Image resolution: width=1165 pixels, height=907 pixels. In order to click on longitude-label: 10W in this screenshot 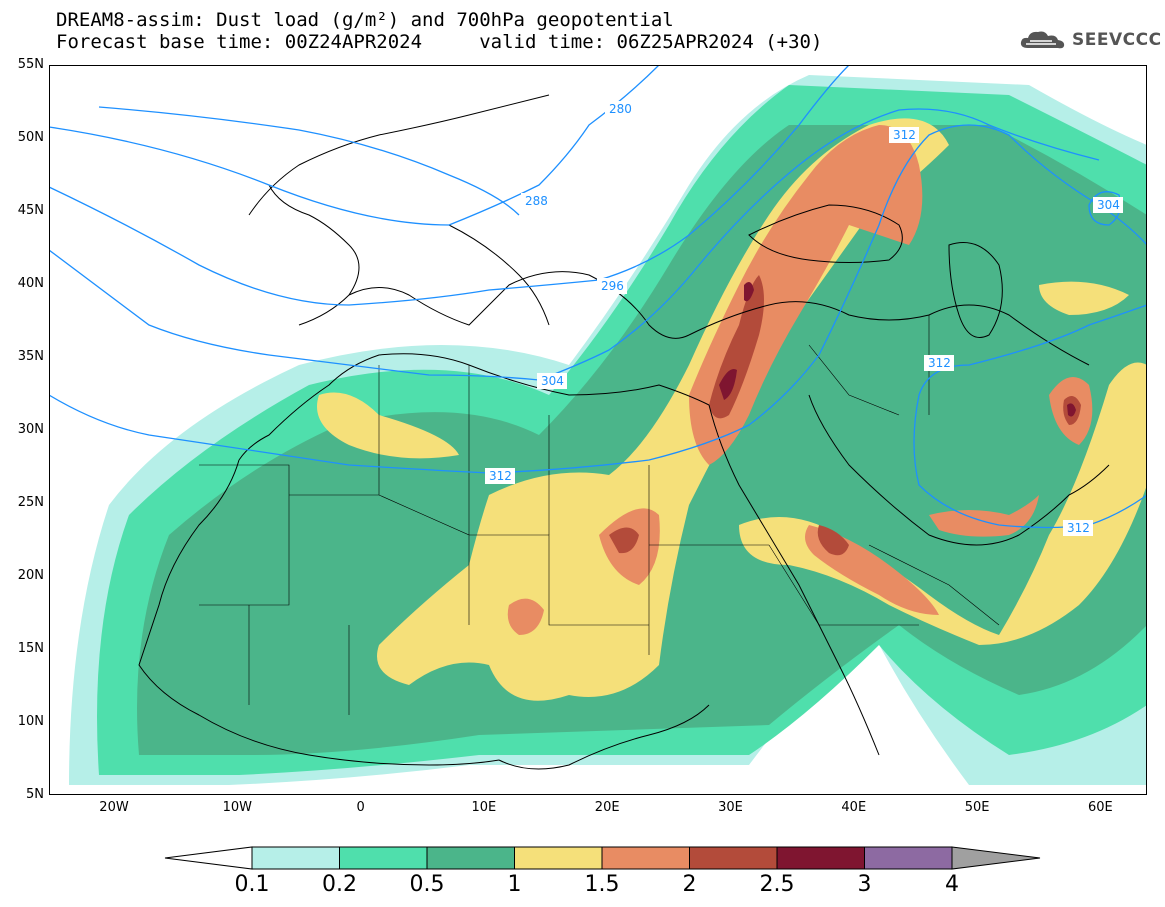, I will do `click(237, 807)`.